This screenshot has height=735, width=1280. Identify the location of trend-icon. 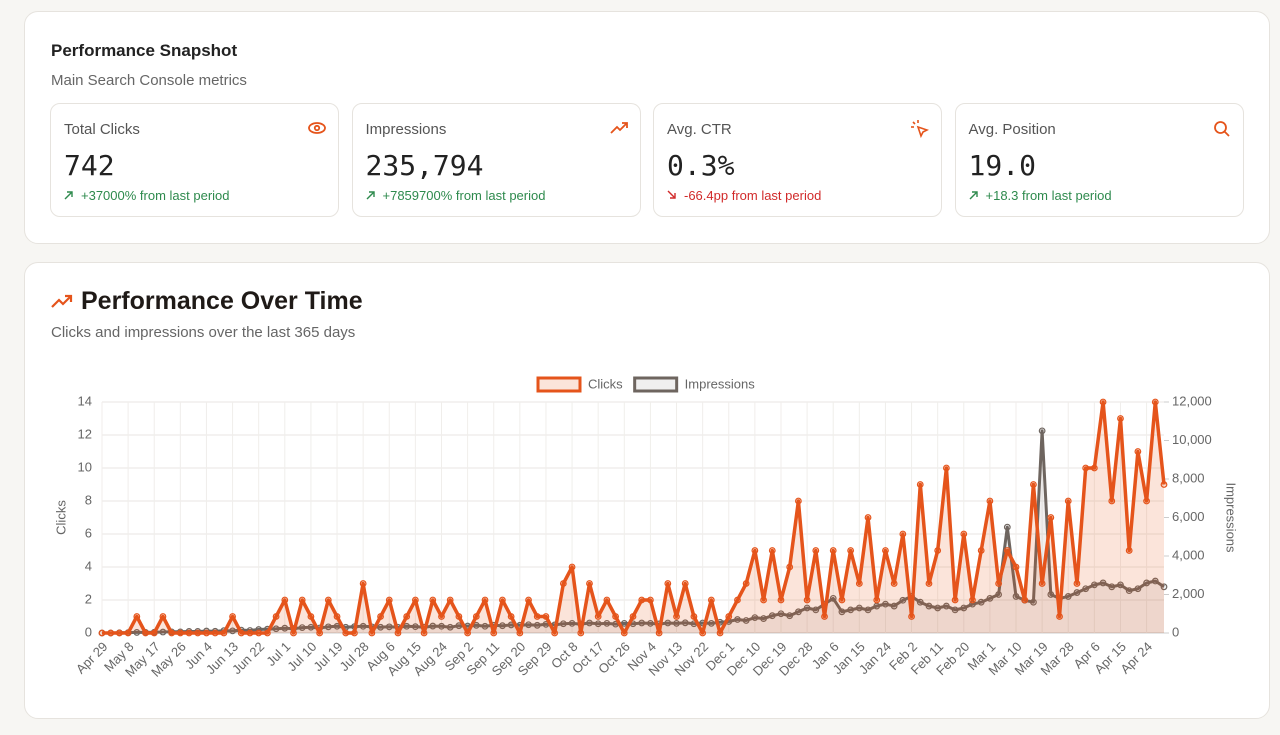
(62, 301).